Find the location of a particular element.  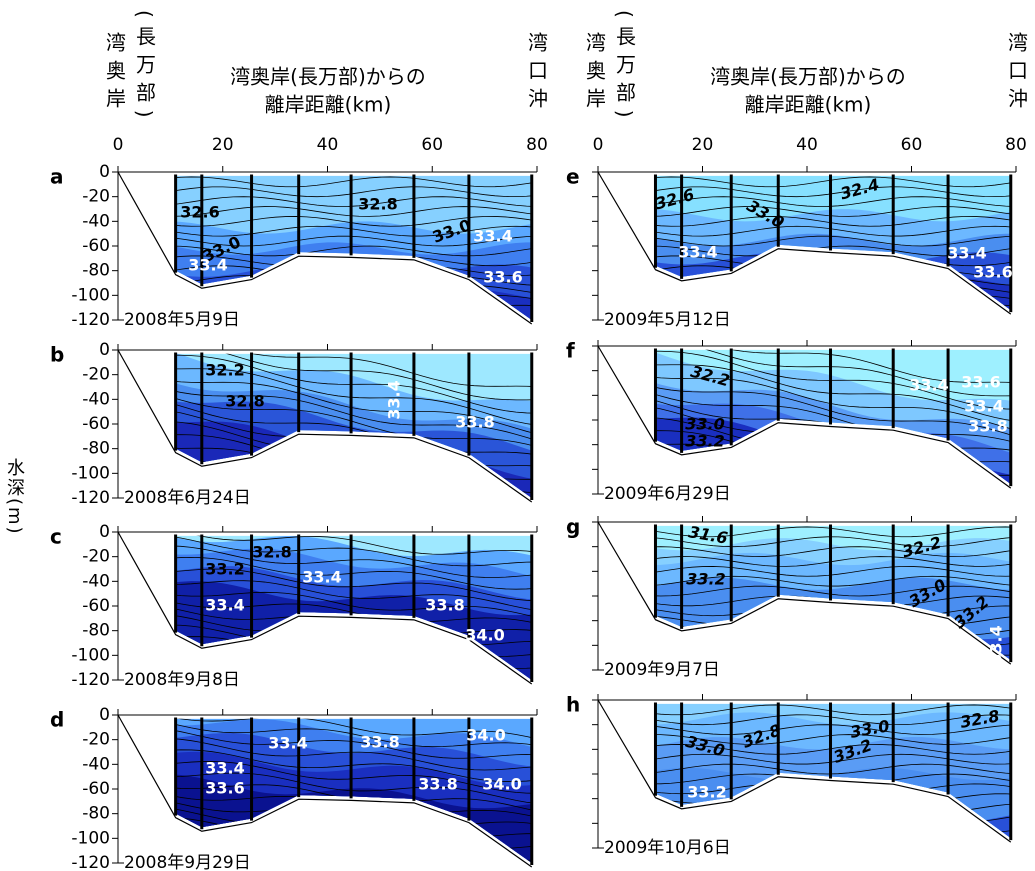

contour-label: 33.0 is located at coordinates (704, 424).